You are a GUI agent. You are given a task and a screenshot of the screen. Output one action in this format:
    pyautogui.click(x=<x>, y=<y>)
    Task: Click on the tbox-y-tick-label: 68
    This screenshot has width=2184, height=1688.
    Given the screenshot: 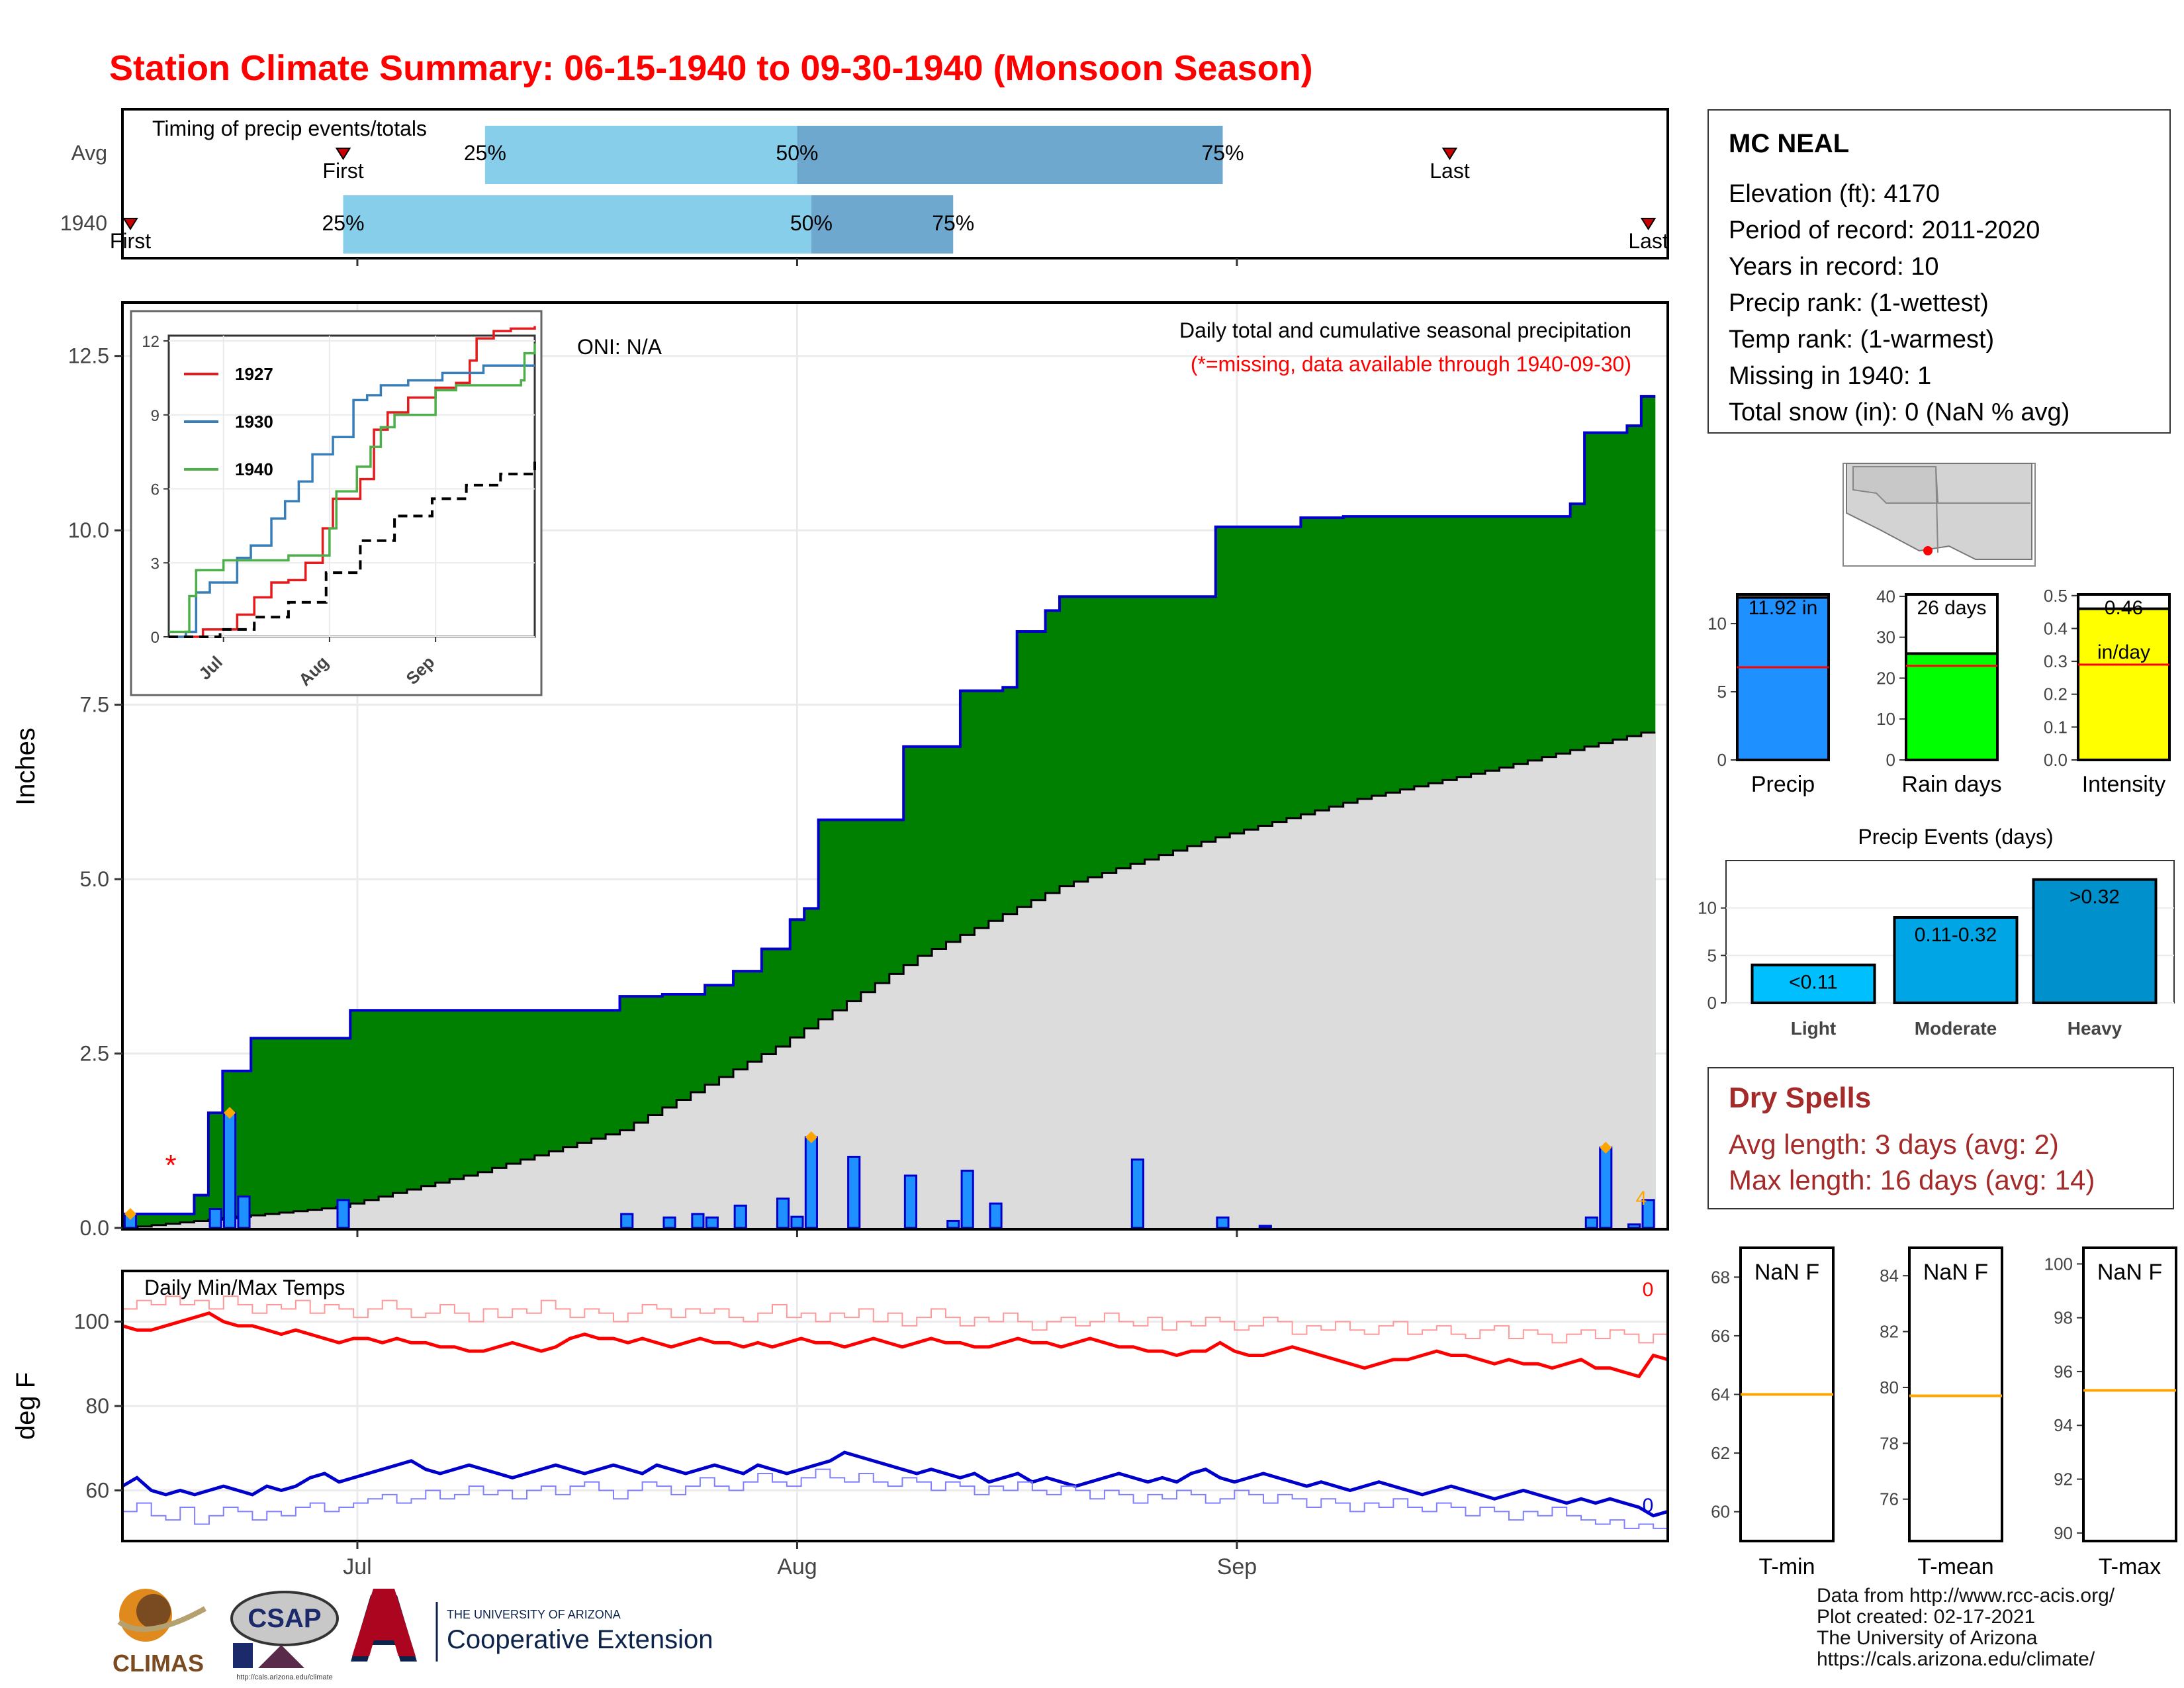 What is the action you would take?
    pyautogui.click(x=1720, y=1277)
    